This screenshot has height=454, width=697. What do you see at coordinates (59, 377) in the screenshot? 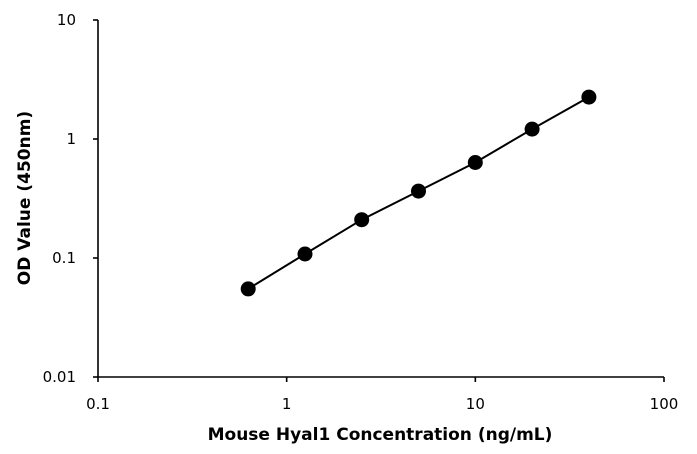
I see `y-tick-label: 0.01` at bounding box center [59, 377].